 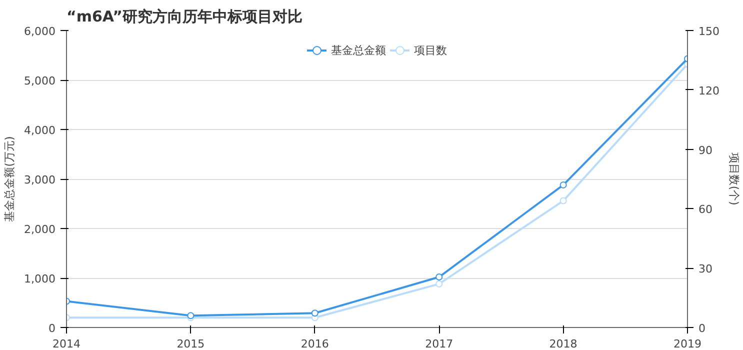 What do you see at coordinates (190, 344) in the screenshot?
I see `x-tick-label: 2015` at bounding box center [190, 344].